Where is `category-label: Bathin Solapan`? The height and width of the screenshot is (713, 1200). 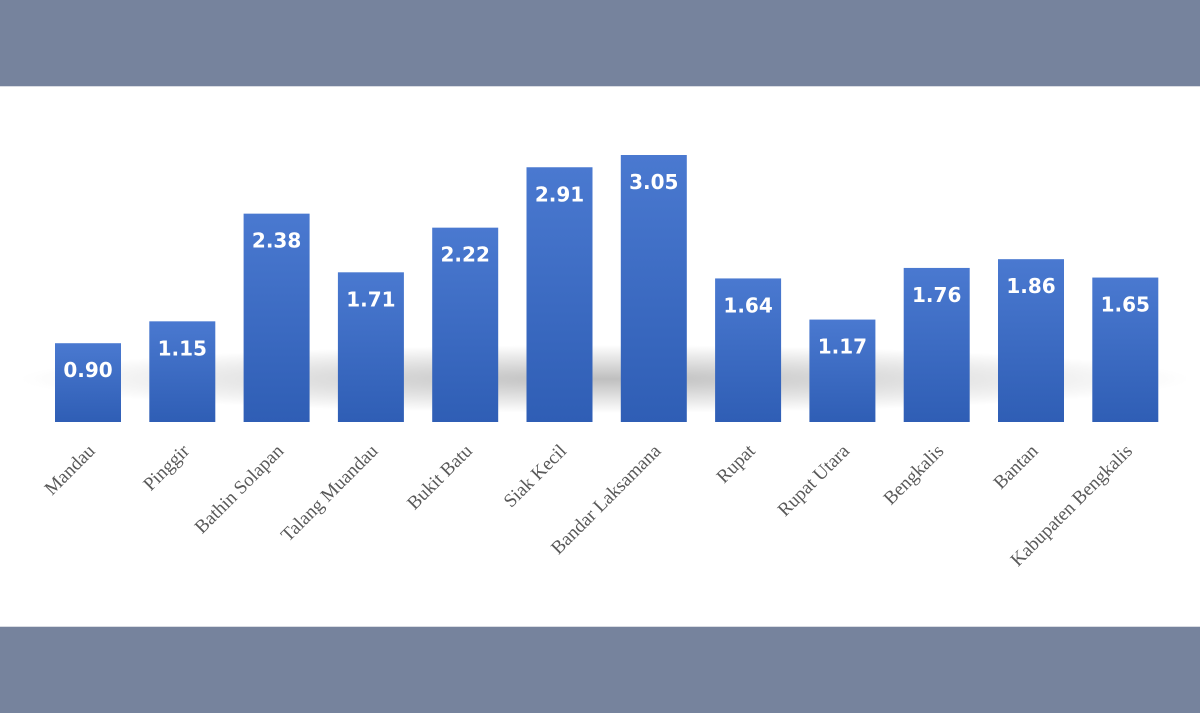
category-label: Bathin Solapan is located at coordinates (240, 489).